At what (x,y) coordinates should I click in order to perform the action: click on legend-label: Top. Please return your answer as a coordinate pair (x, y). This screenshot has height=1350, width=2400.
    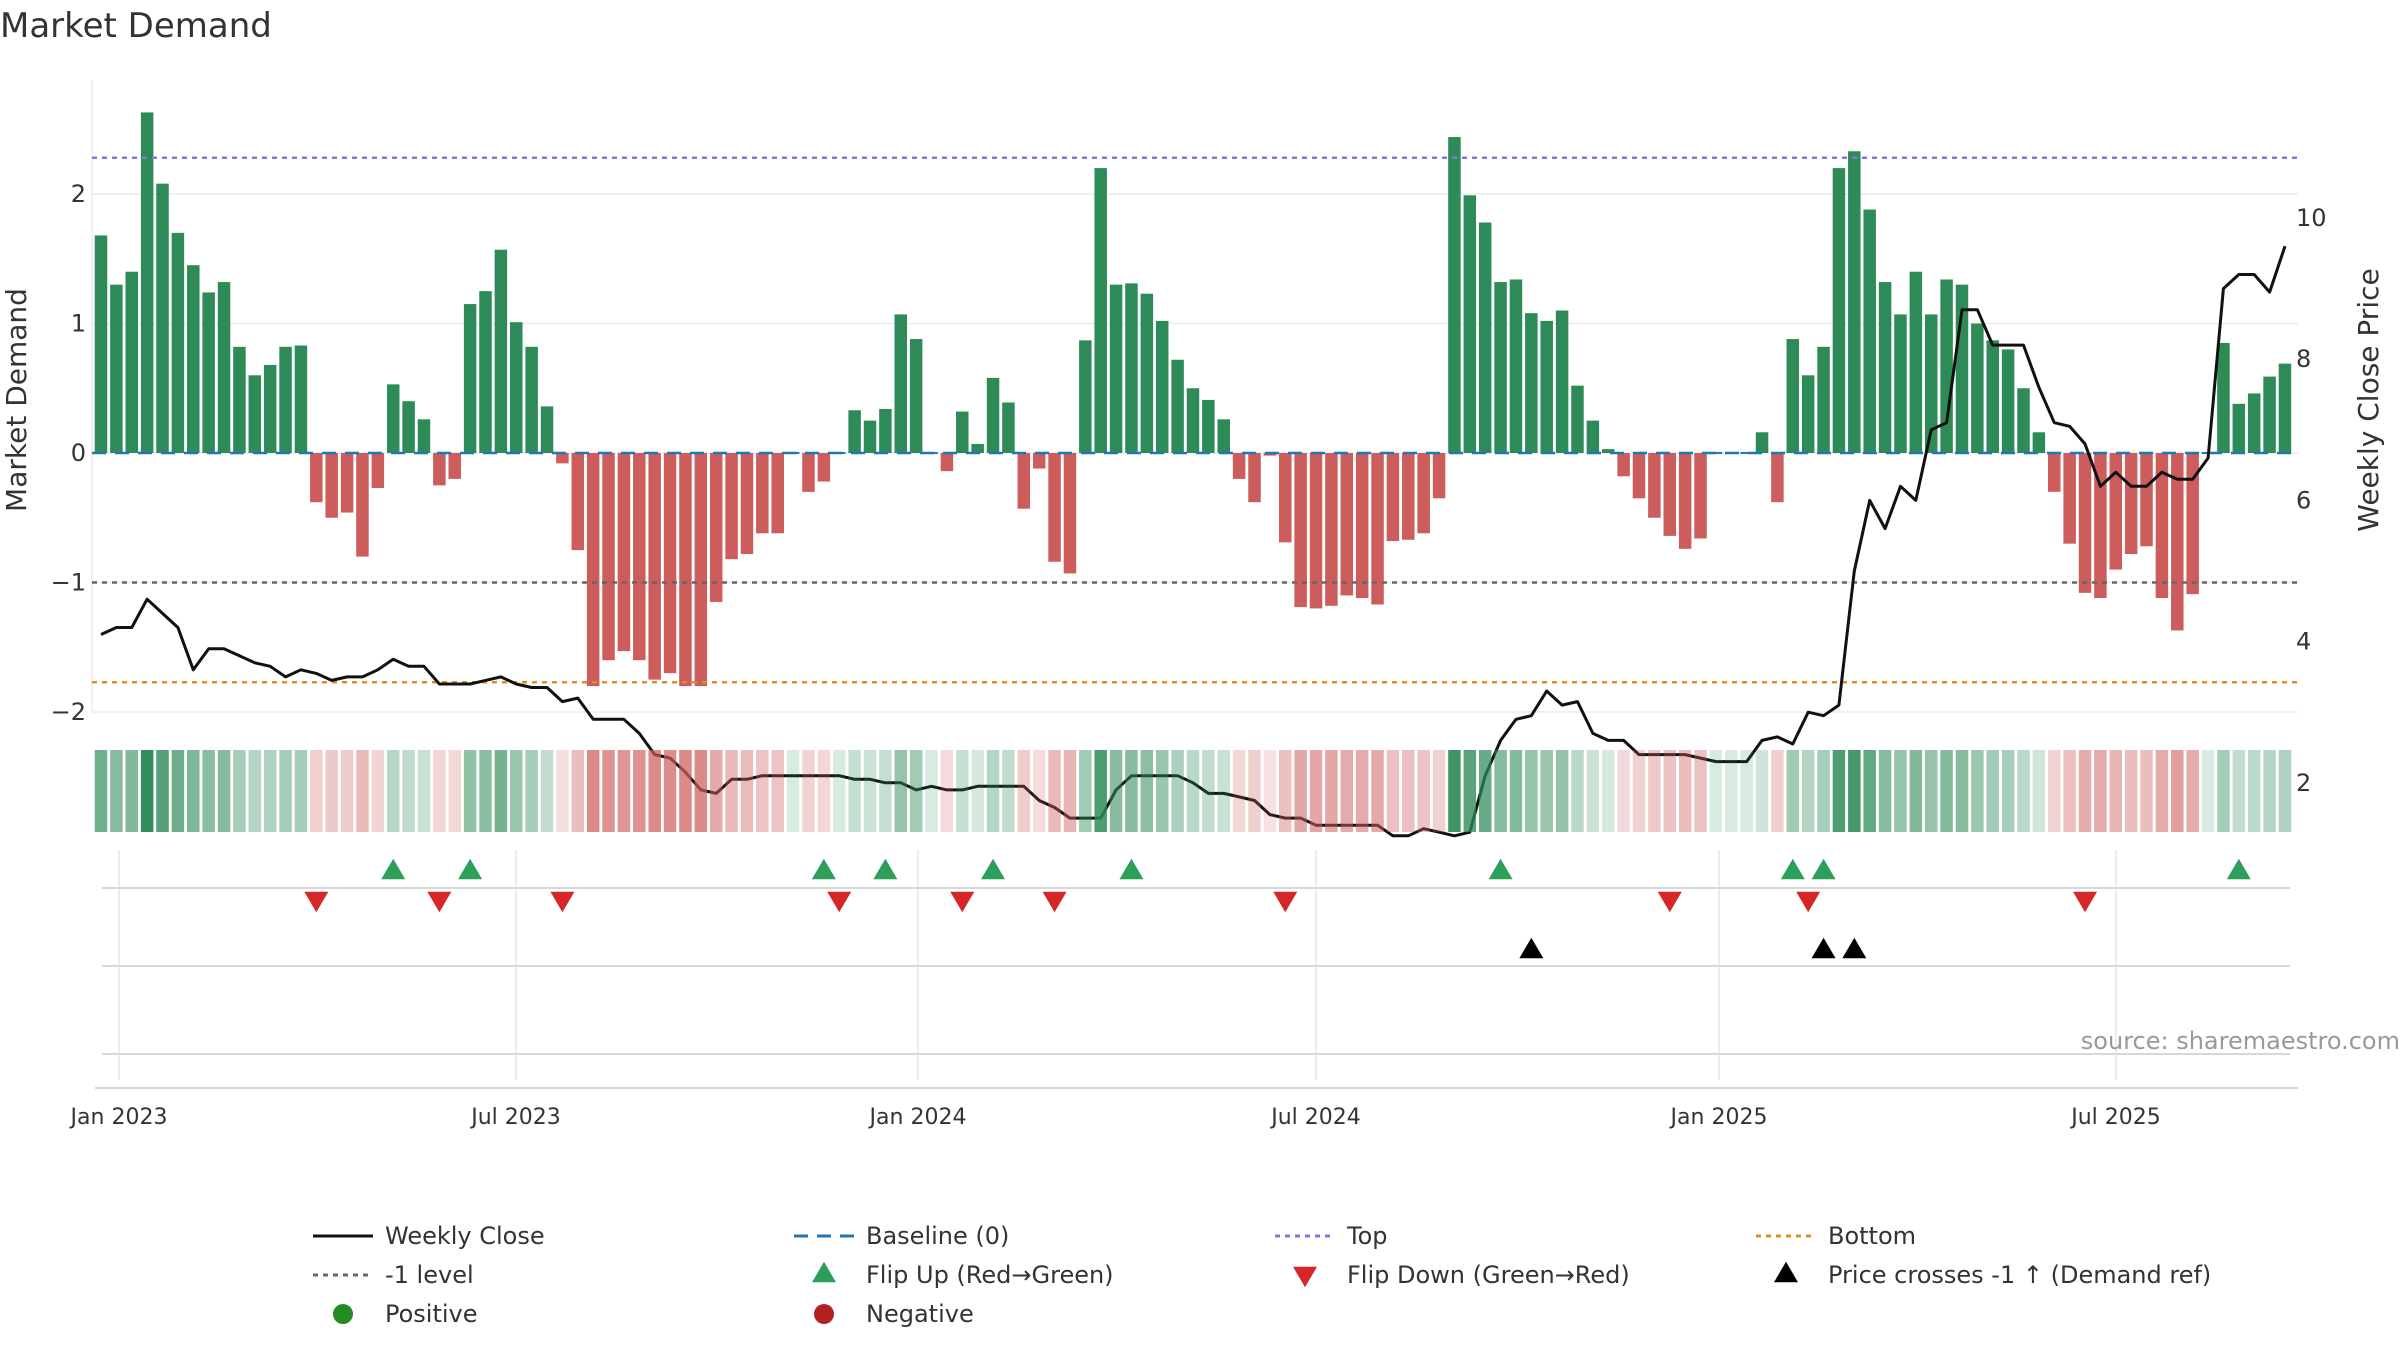
    Looking at the image, I should click on (1367, 1236).